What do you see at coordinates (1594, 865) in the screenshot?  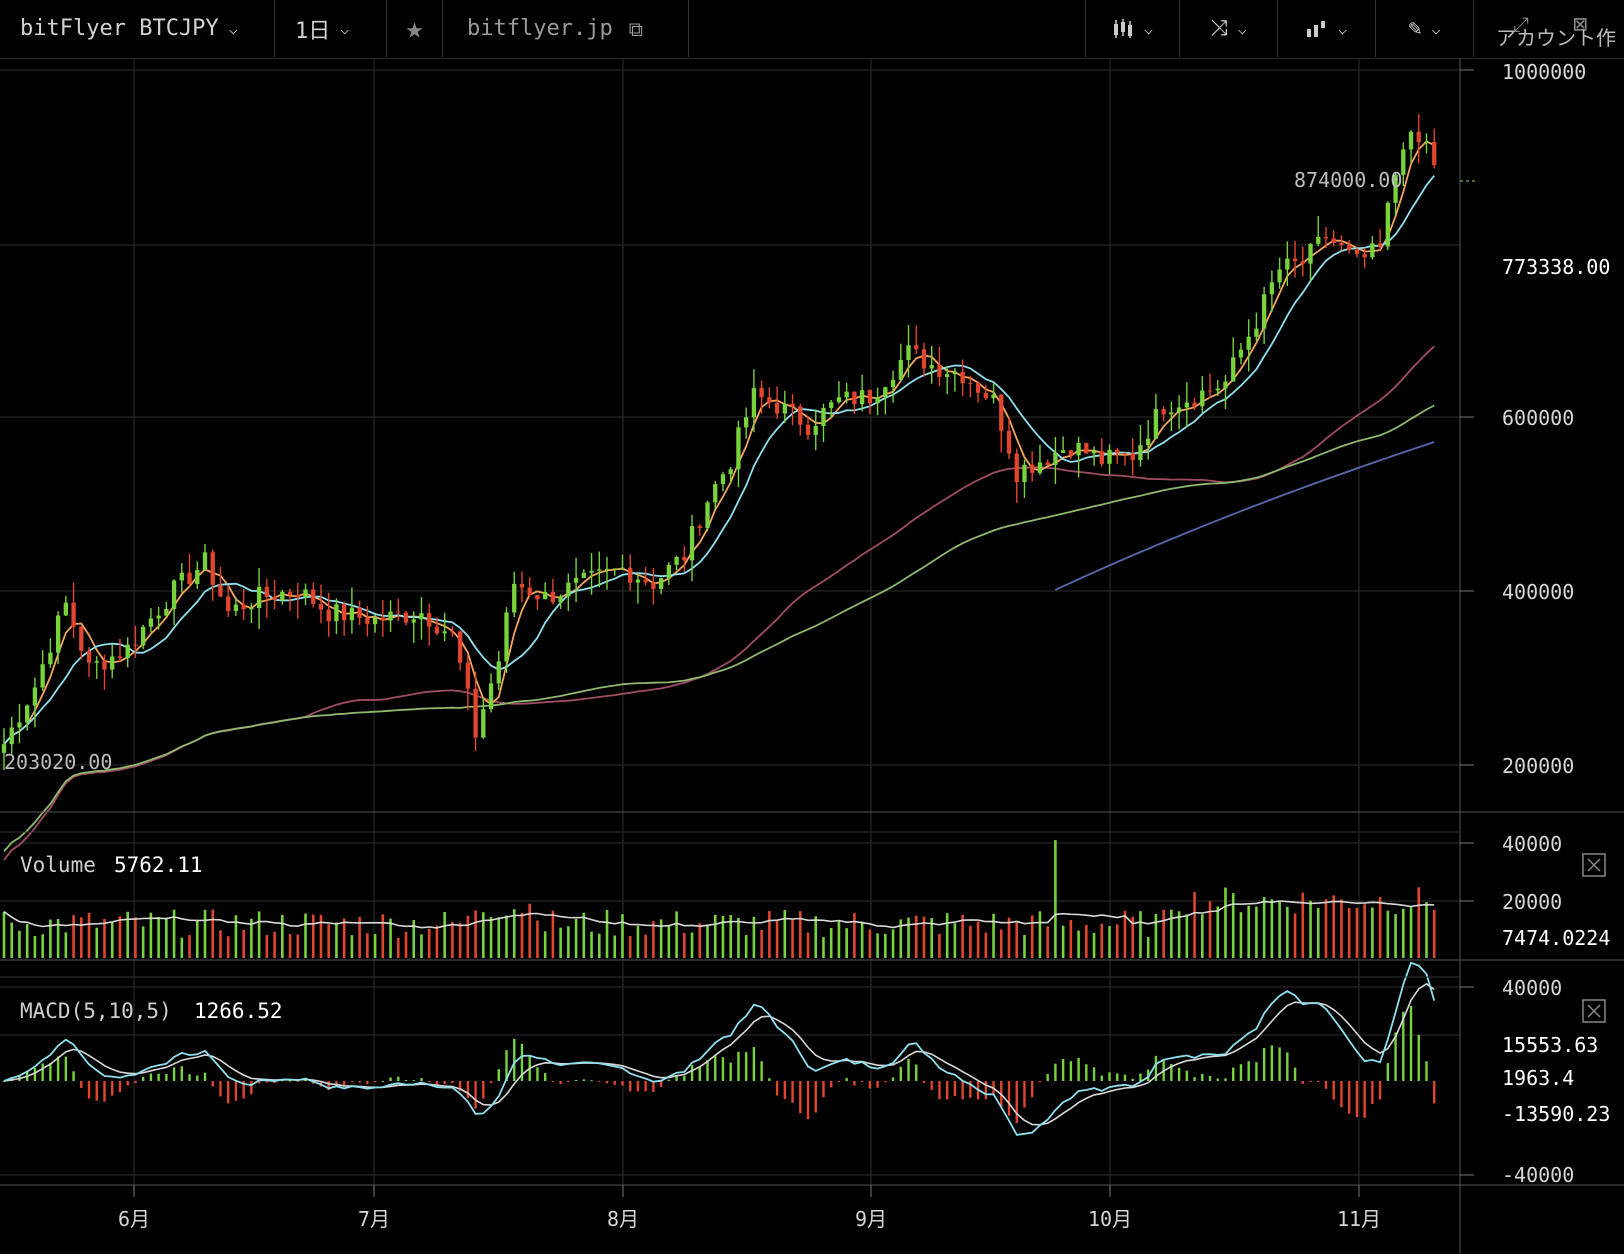 I see `volume-close-icon` at bounding box center [1594, 865].